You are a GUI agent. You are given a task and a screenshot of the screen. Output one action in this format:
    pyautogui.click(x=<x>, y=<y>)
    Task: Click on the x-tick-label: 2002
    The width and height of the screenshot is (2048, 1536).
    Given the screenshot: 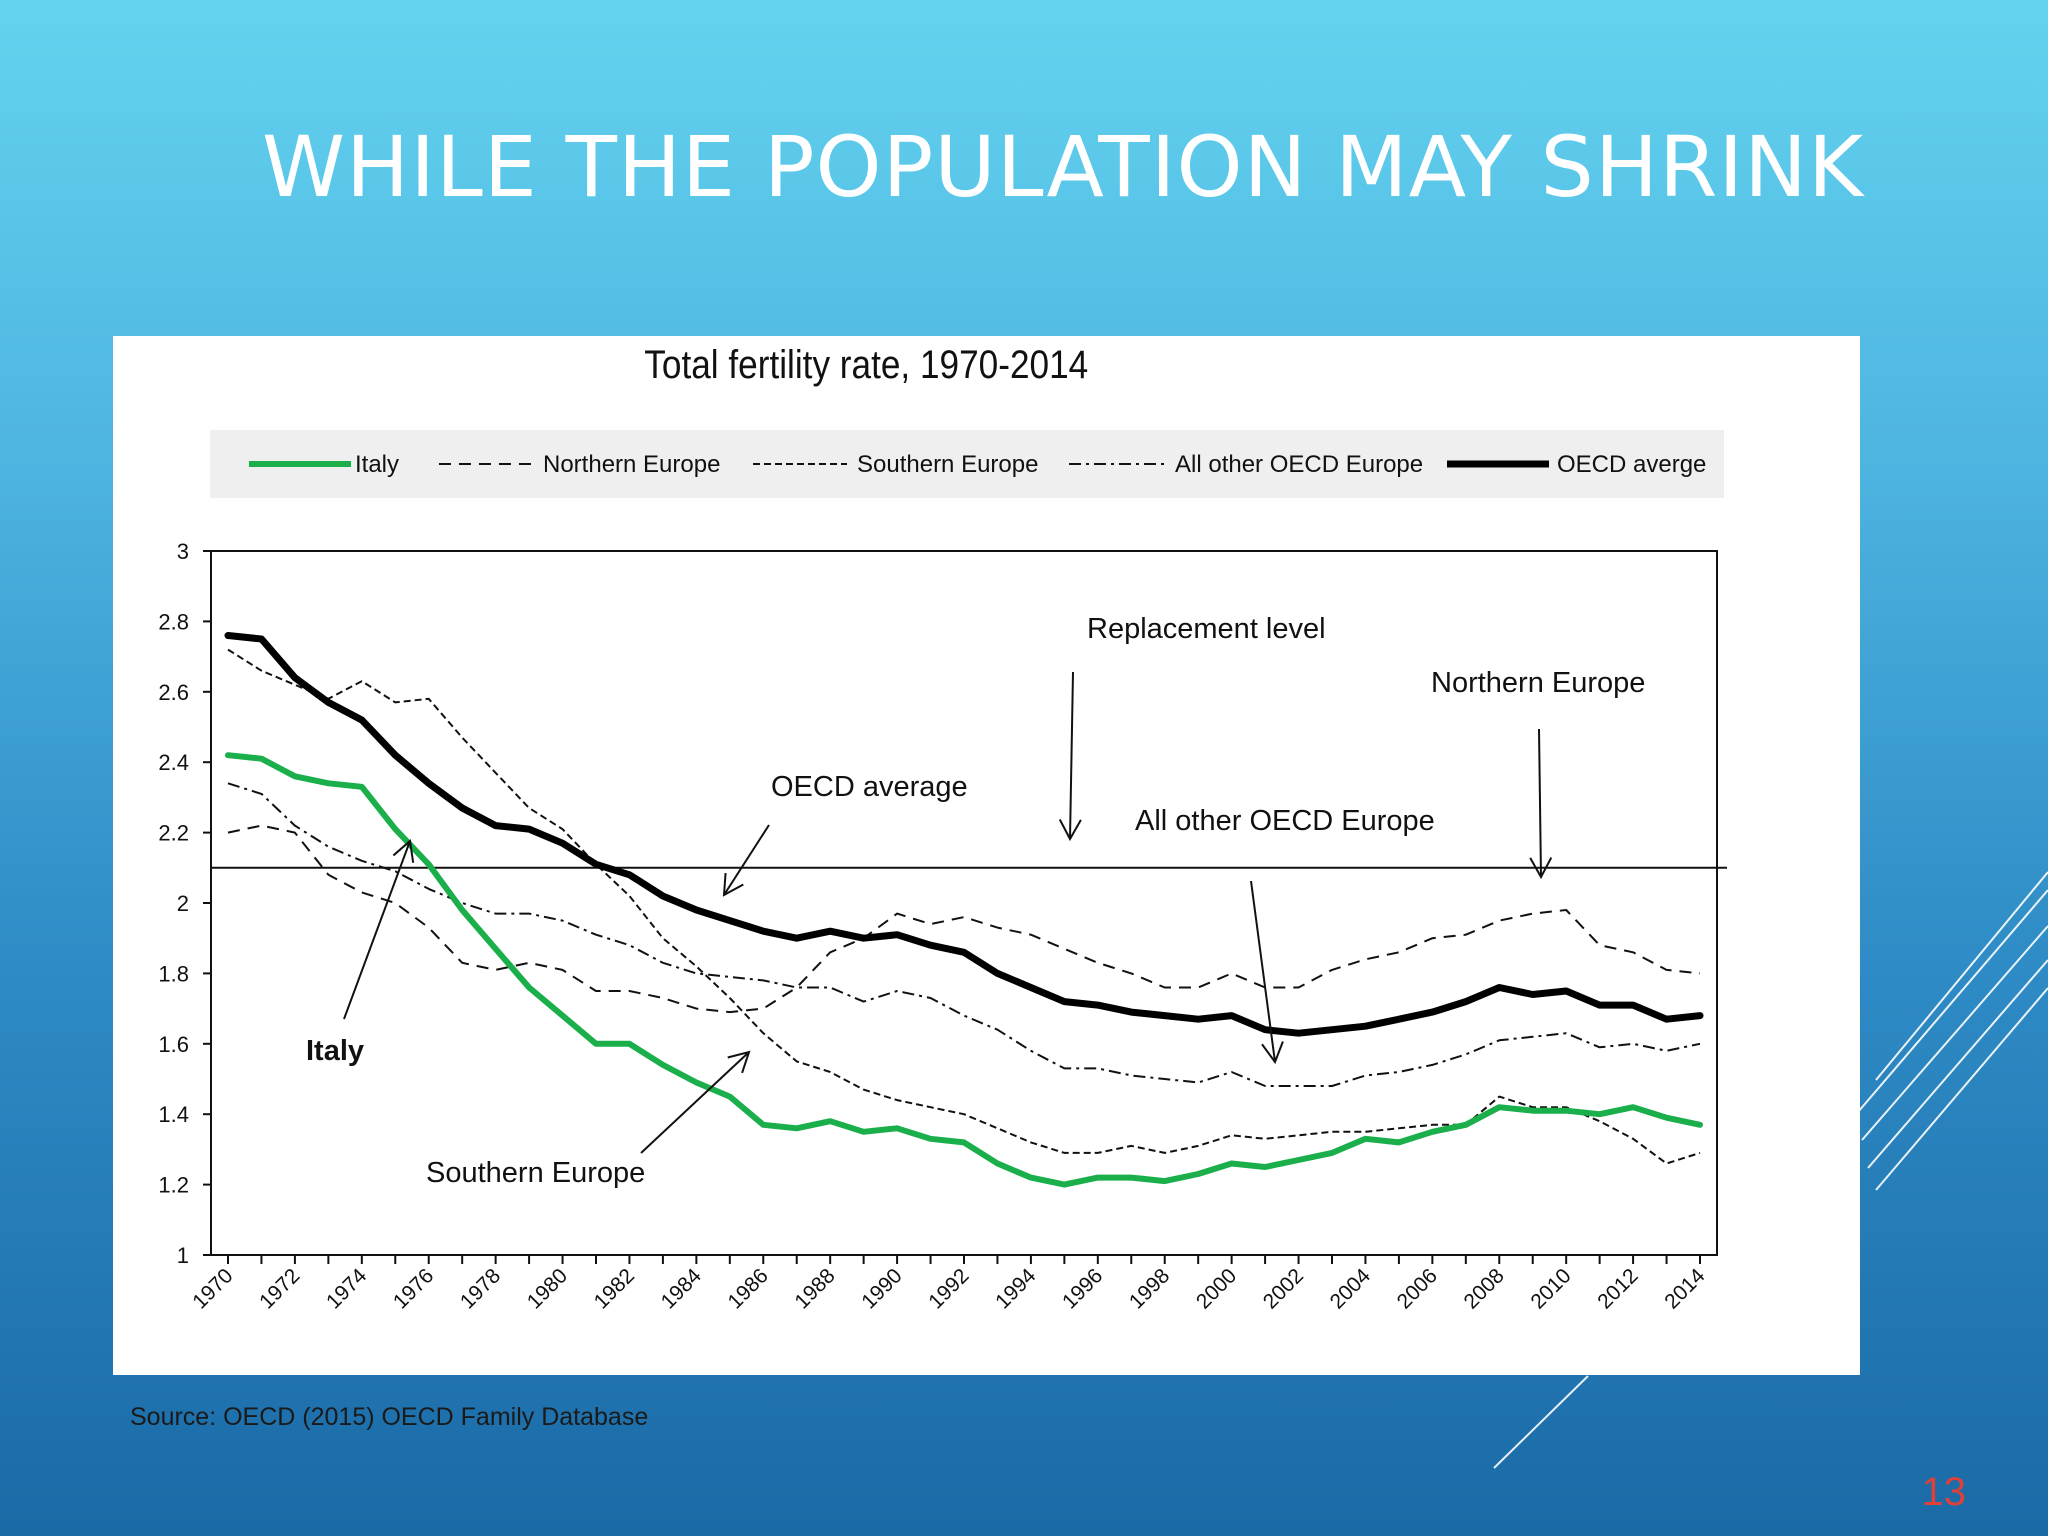 What is the action you would take?
    pyautogui.click(x=1283, y=1288)
    